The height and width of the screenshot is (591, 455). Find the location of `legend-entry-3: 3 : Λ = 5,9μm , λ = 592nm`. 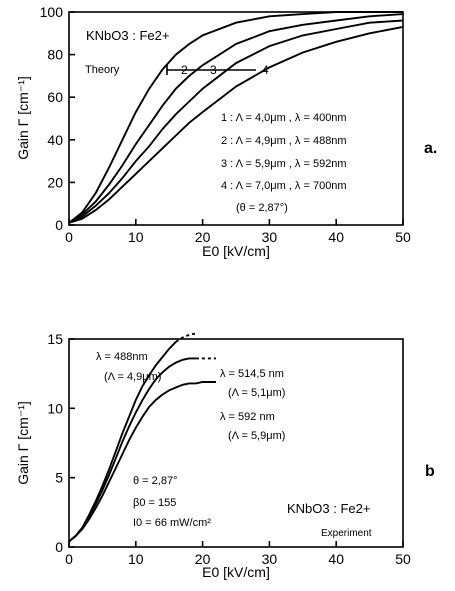

legend-entry-3: 3 : Λ = 5,9μm , λ = 592nm is located at coordinates (284, 164).